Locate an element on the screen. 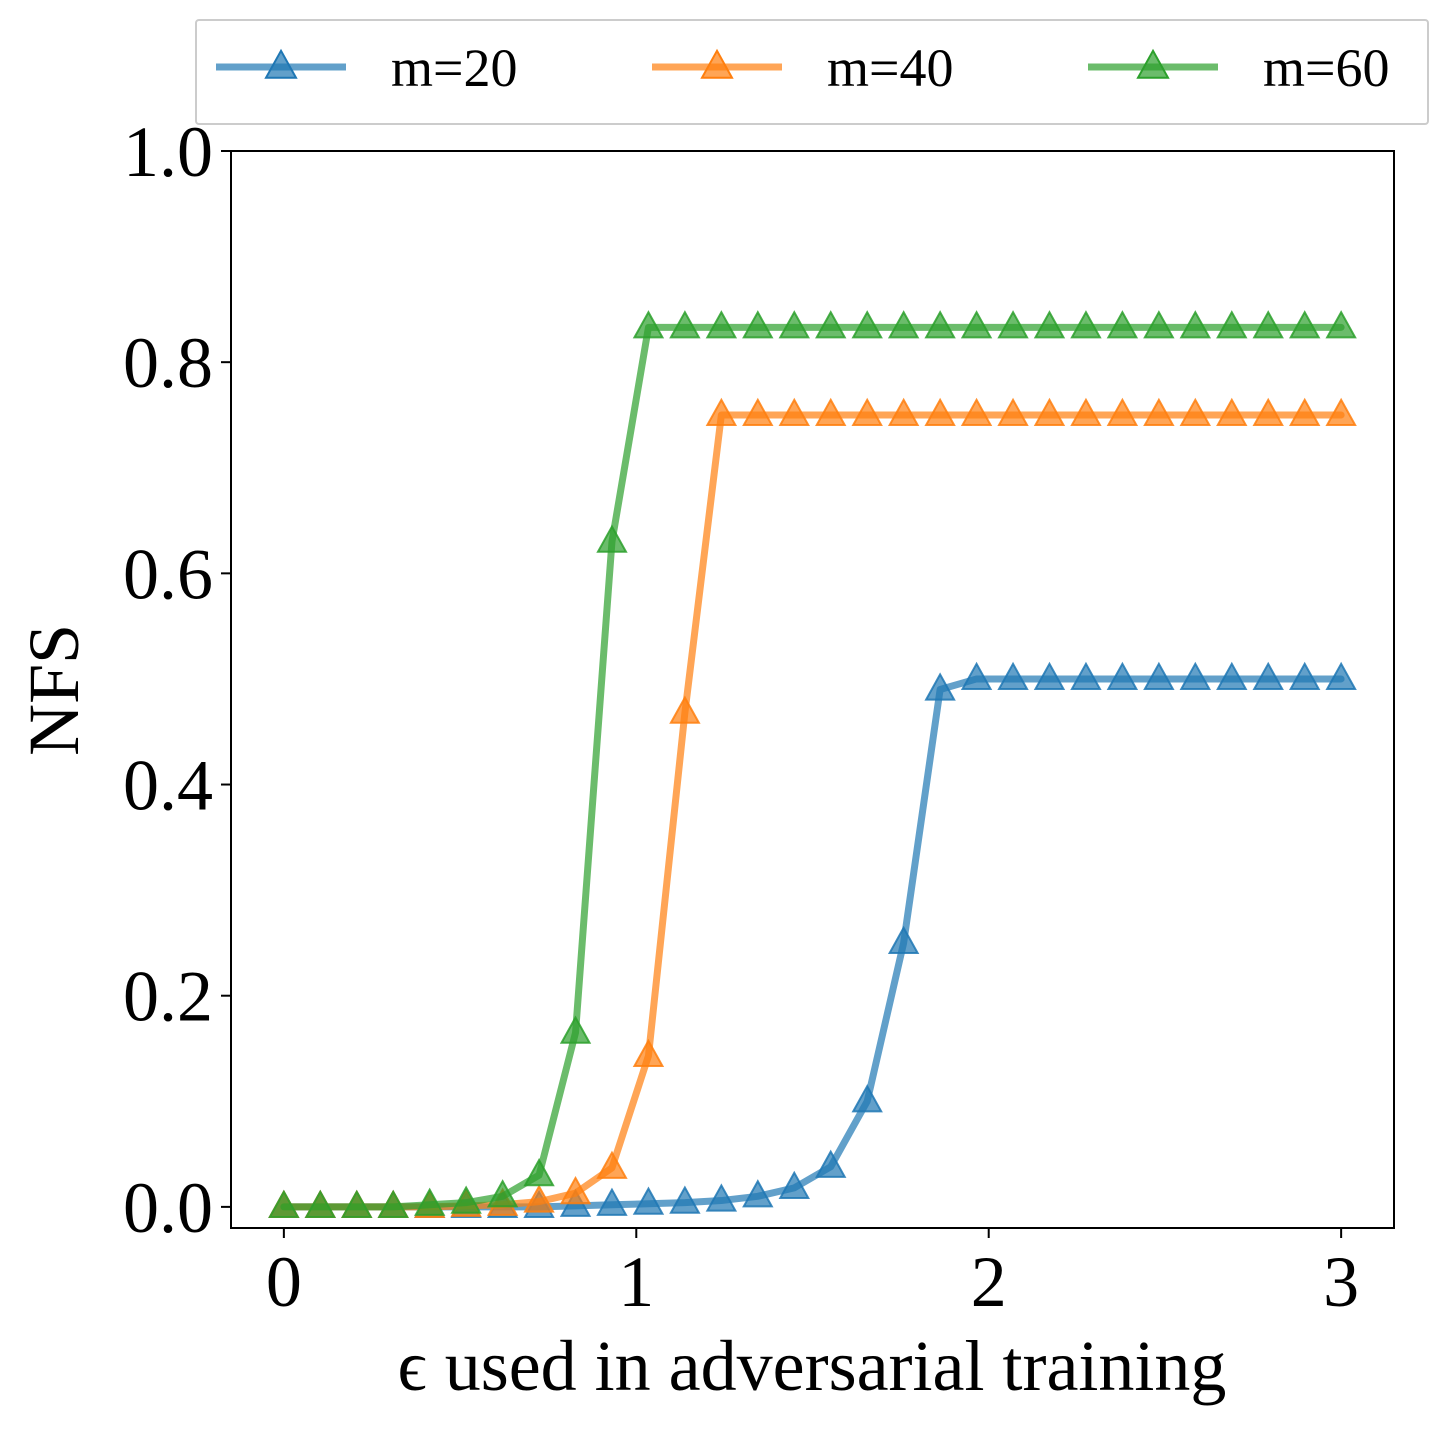 This screenshot has height=1429, width=1450. y-tick-label: 0.6 is located at coordinates (168, 574).